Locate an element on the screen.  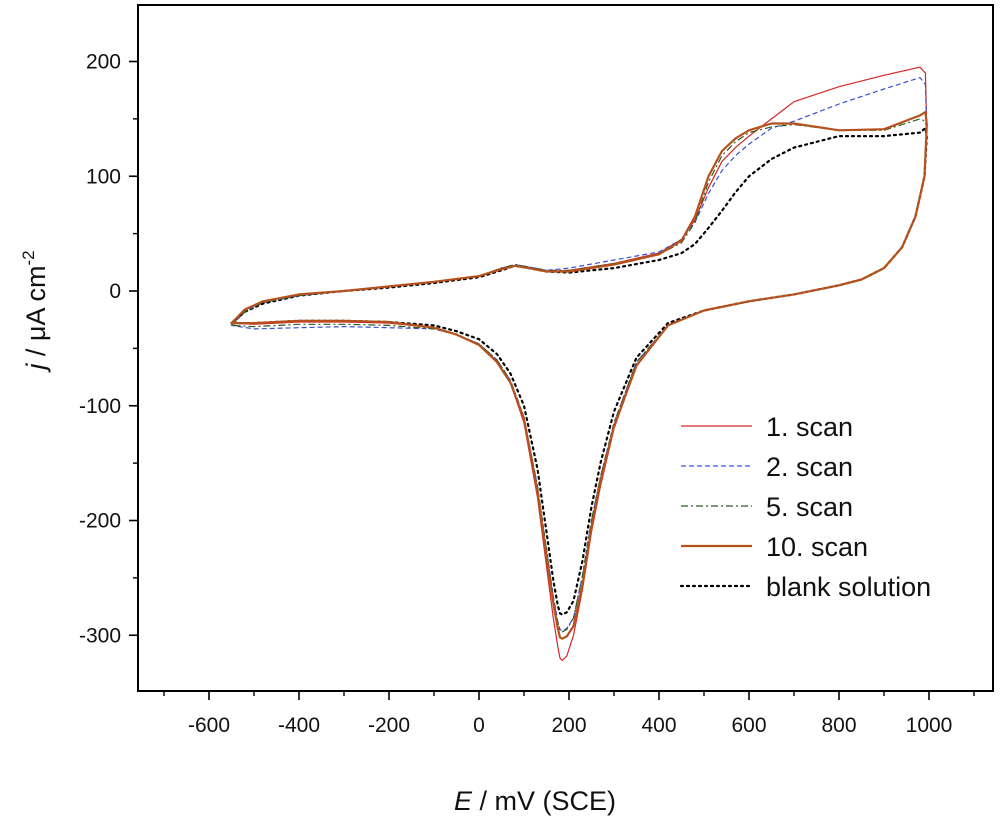
y-tick-label: -100 is located at coordinates (100, 406).